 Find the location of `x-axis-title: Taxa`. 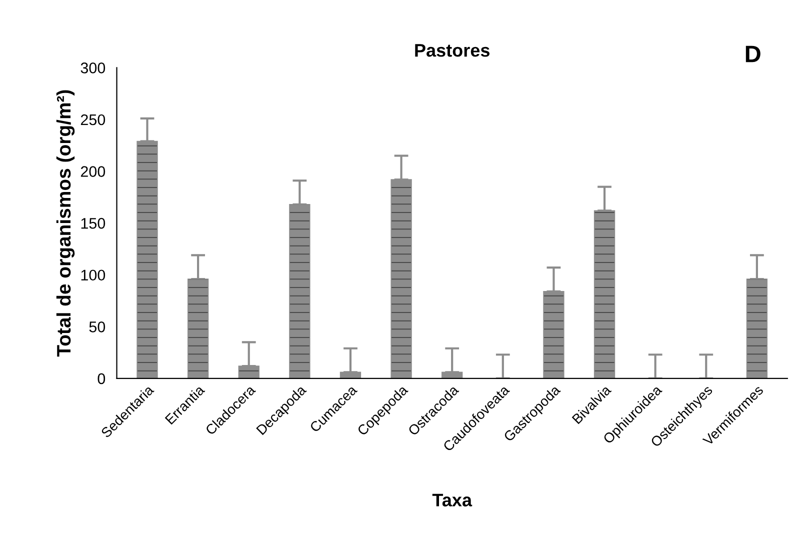

x-axis-title: Taxa is located at coordinates (452, 500).